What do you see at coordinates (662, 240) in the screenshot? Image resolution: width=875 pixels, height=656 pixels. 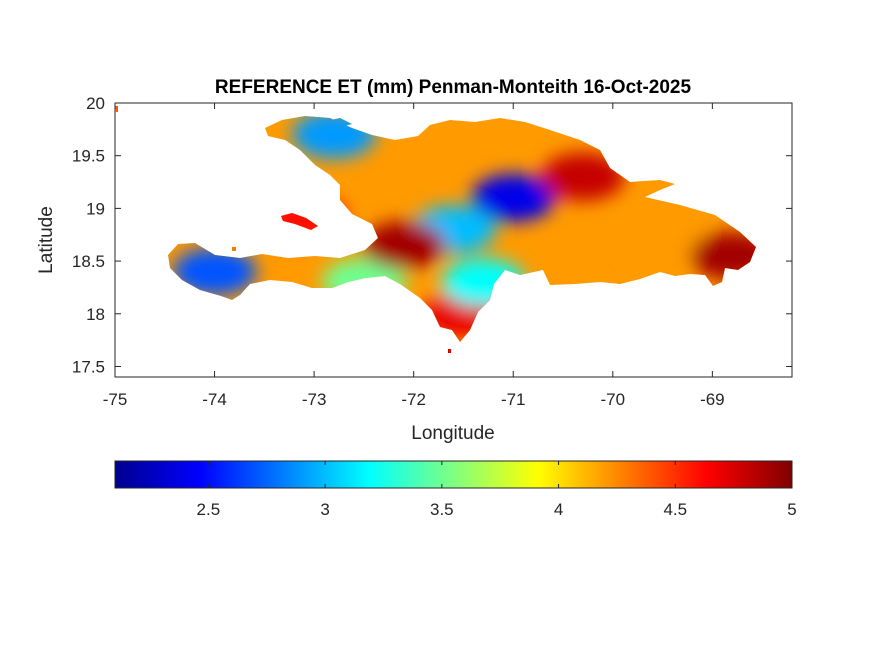 I see `et-region-eastern-plains` at bounding box center [662, 240].